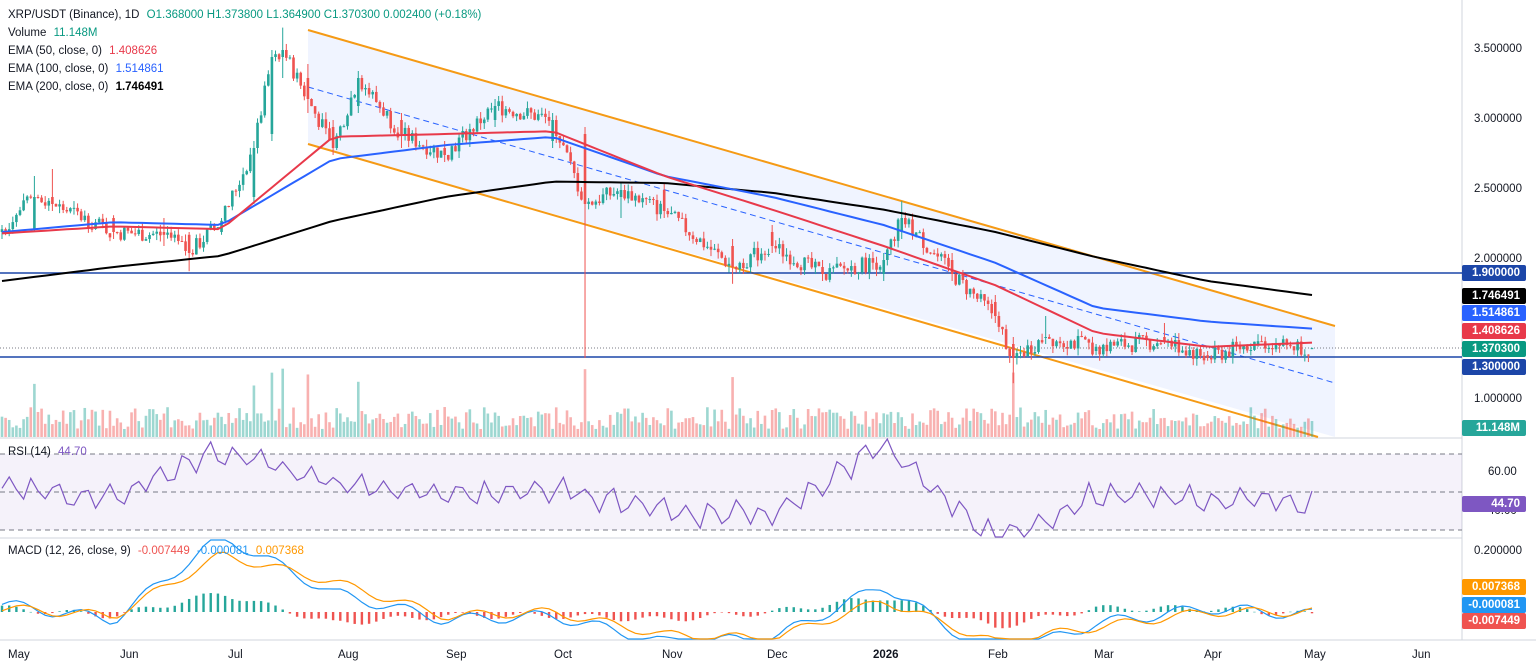 The image size is (1536, 668). Describe the element at coordinates (84, 51) in the screenshot. I see `ema50-legend: EMA (50, close, 0) 1.408626` at that location.